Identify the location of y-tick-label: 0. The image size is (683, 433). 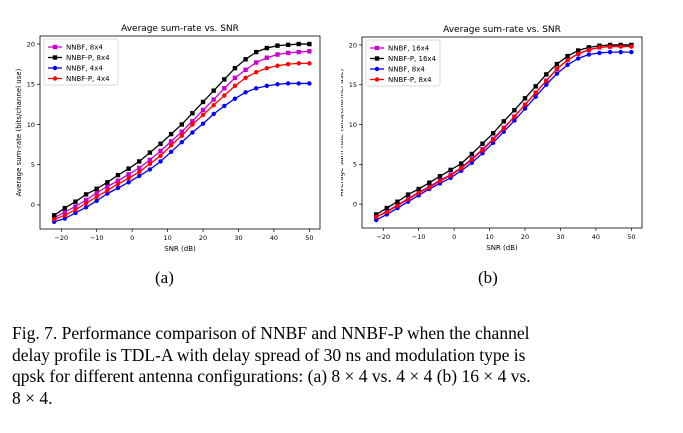
(33, 205).